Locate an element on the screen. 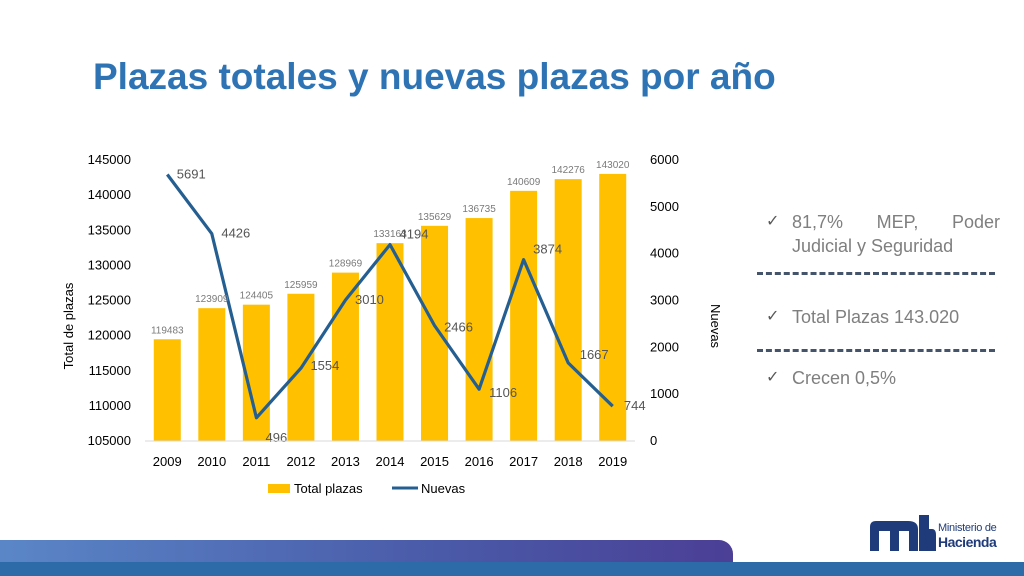 The height and width of the screenshot is (576, 1024). bar-value-label: 125959 is located at coordinates (301, 285).